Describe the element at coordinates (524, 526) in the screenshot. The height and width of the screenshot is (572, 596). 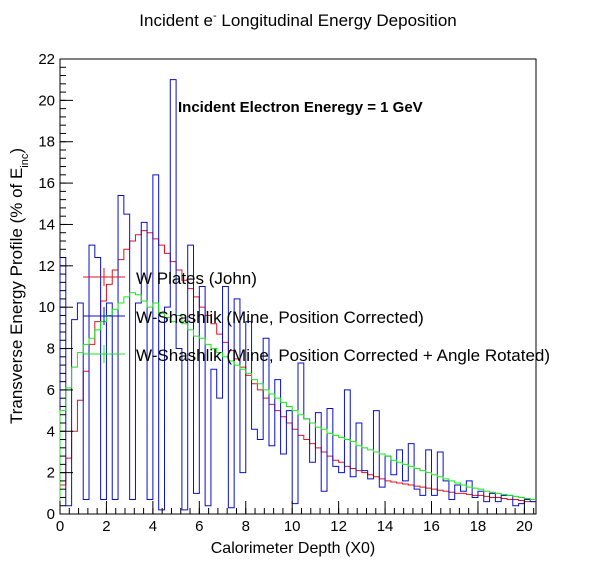
I see `x-tick-label: 20` at that location.